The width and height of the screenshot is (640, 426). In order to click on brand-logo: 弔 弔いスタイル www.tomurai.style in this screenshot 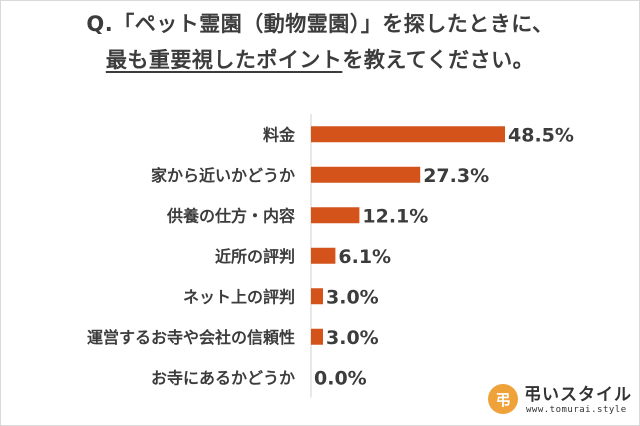, I will do `click(560, 400)`.